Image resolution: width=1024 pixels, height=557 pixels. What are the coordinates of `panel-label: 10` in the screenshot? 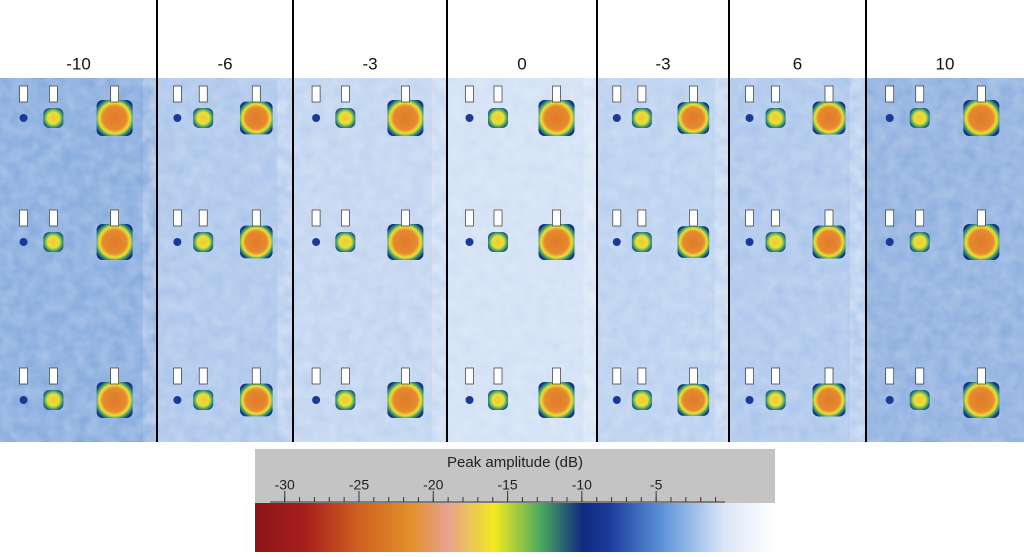 It's located at (945, 63).